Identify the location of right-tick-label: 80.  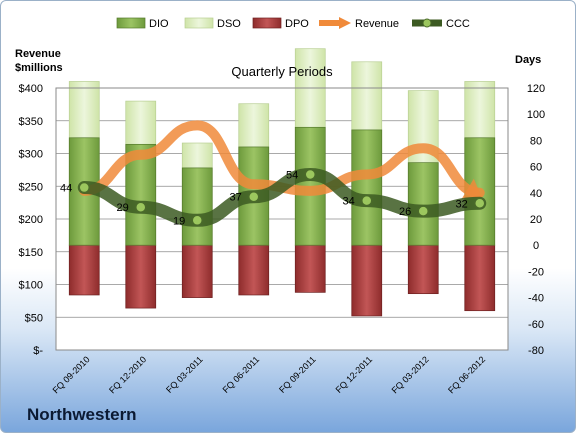
(536, 141).